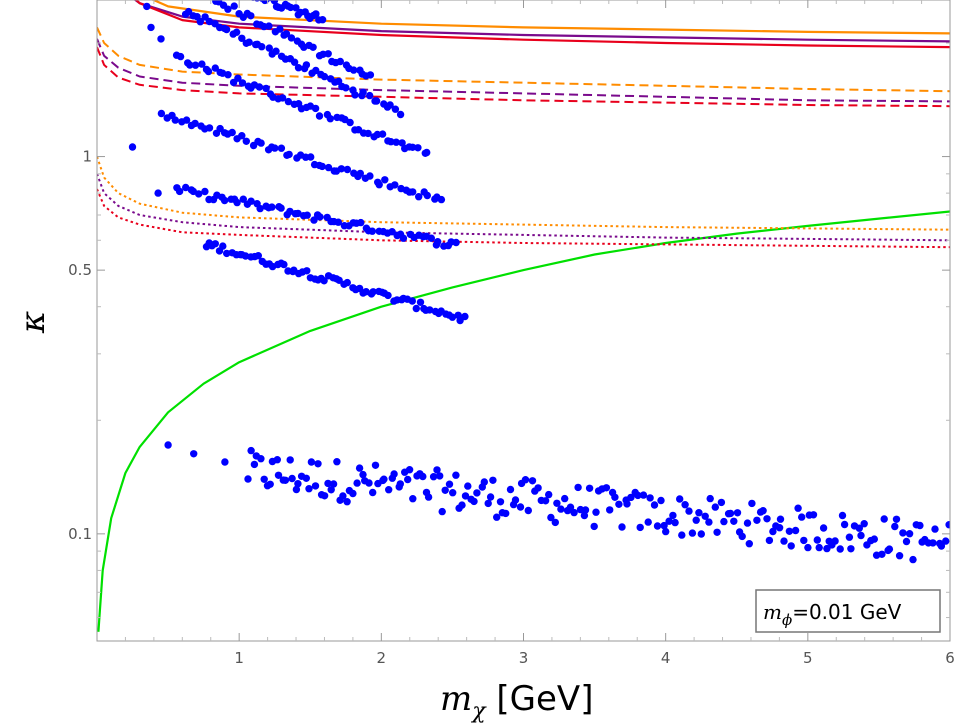  I want to click on y-axis-title: κ, so click(33, 322).